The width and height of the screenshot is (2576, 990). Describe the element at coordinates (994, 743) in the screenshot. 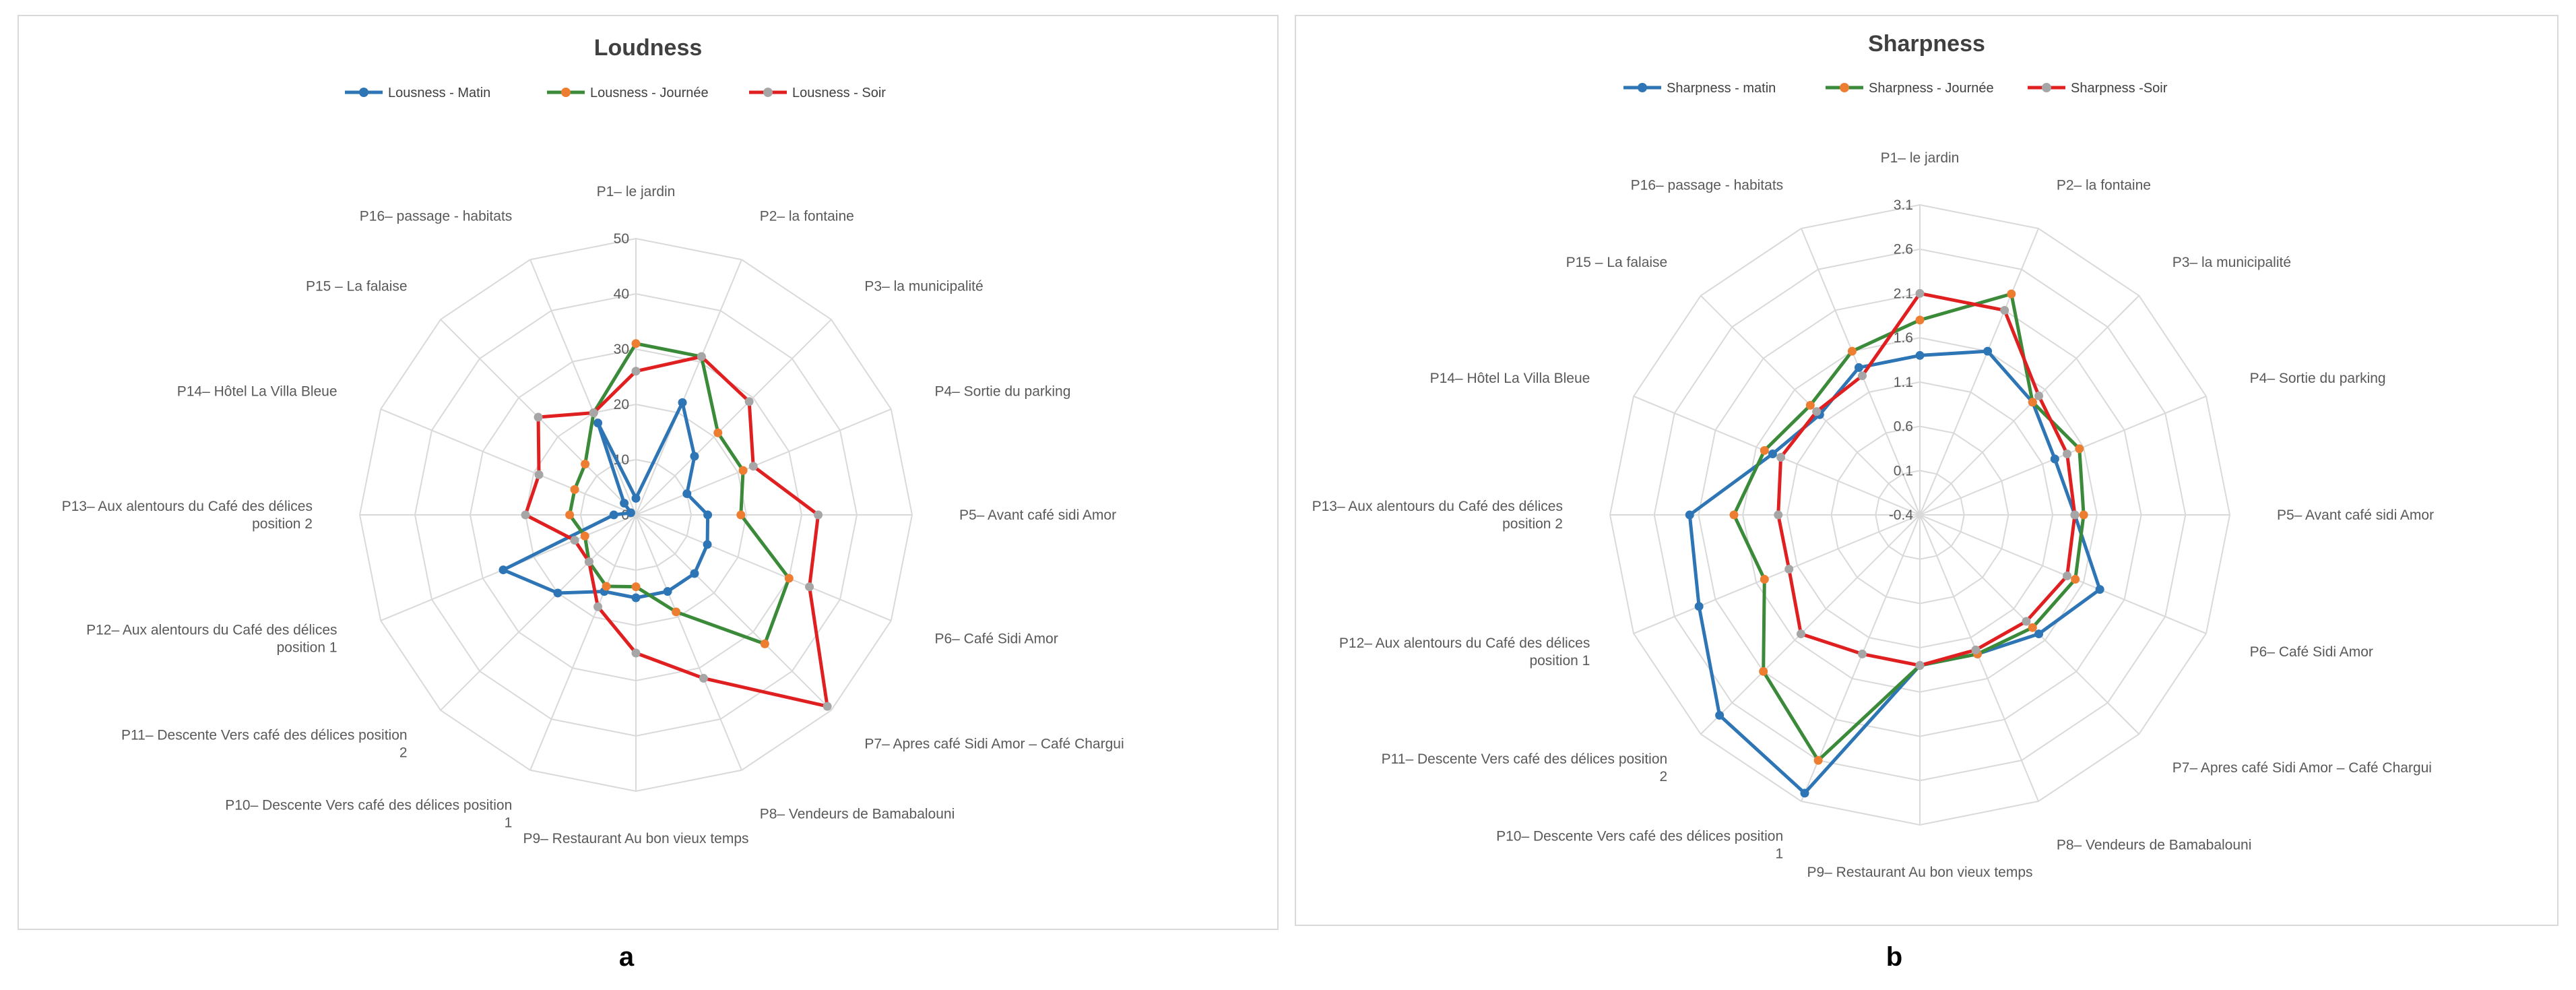

I see `category-label: P7– Apres café Sidi Amor – Café Chargui` at that location.